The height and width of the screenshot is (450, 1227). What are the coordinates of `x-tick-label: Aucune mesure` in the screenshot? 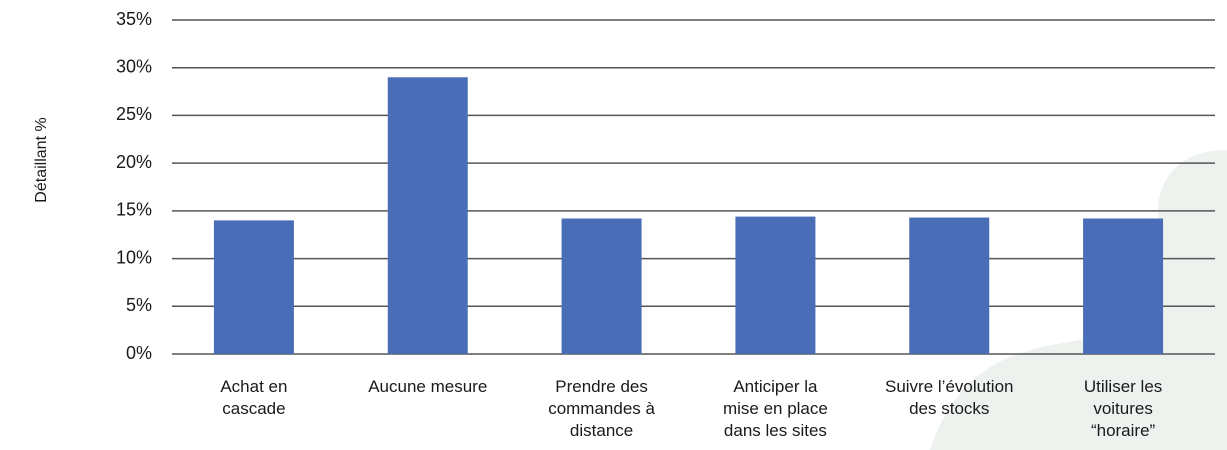 It's located at (428, 386).